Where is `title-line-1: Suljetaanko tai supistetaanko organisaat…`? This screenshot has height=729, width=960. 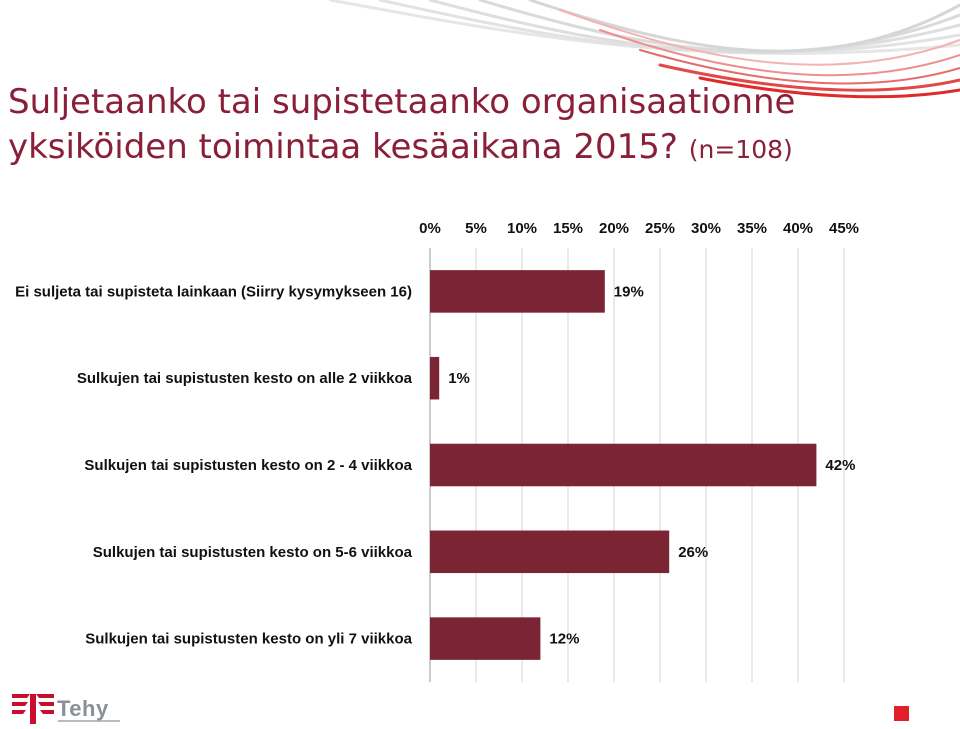 title-line-1: Suljetaanko tai supistetaanko organisaat… is located at coordinates (402, 102).